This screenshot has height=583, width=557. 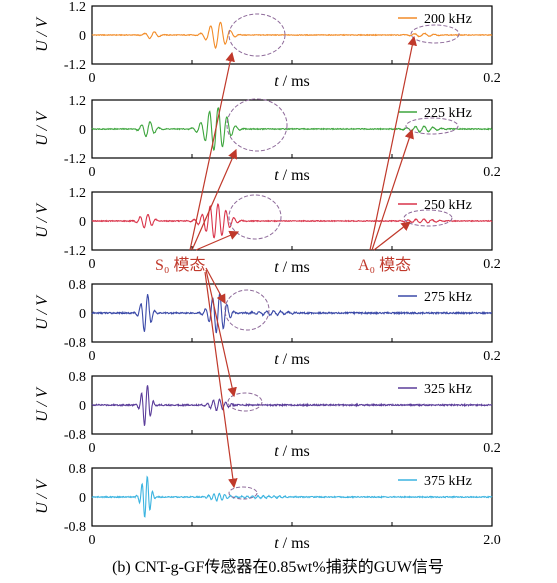 I want to click on panel-1: 1.20-1.20 0.2t / msU / V 225 kHz, so click(x=267, y=139).